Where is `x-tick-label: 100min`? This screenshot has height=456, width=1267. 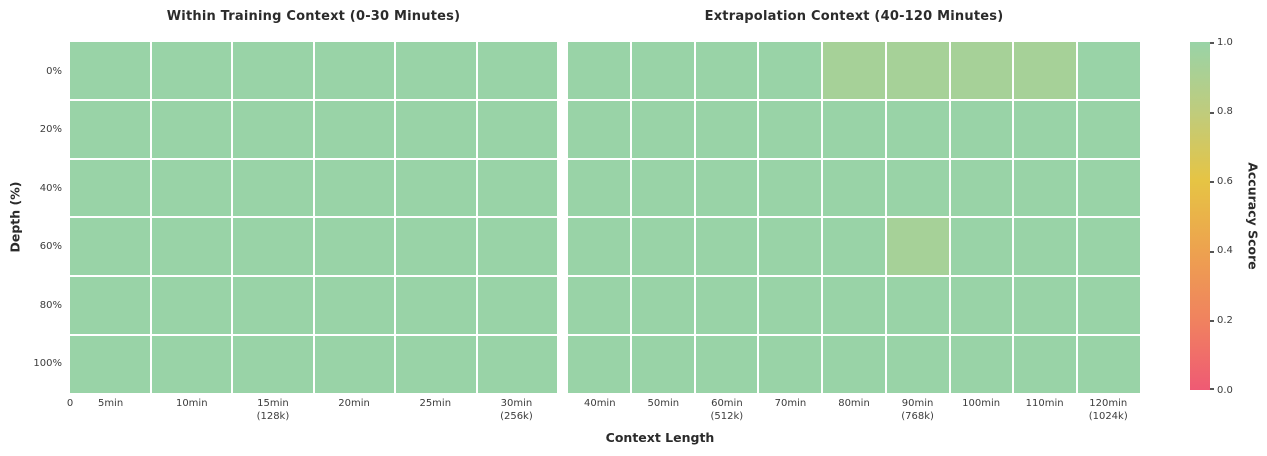 x-tick-label: 100min is located at coordinates (981, 403).